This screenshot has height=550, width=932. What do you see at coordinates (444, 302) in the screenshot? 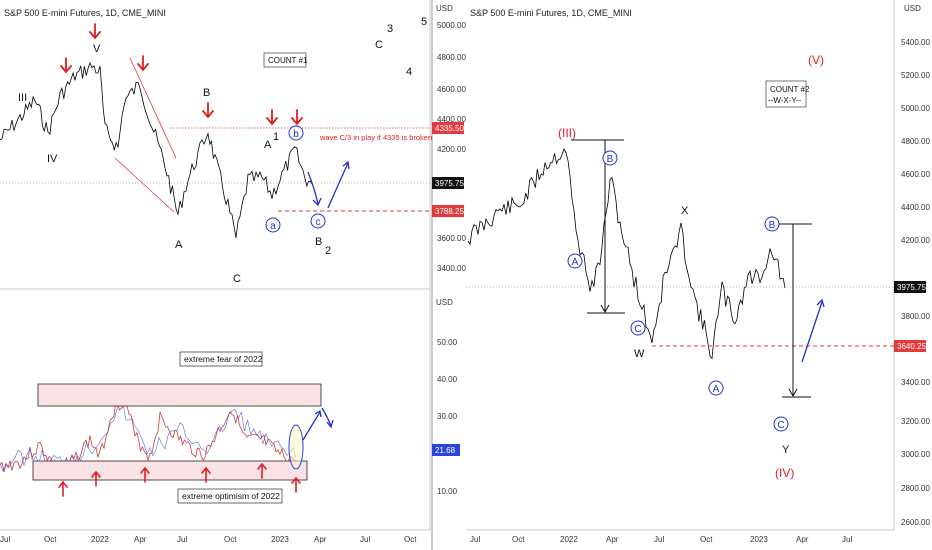
I see `left-bottom-unit: USD` at bounding box center [444, 302].